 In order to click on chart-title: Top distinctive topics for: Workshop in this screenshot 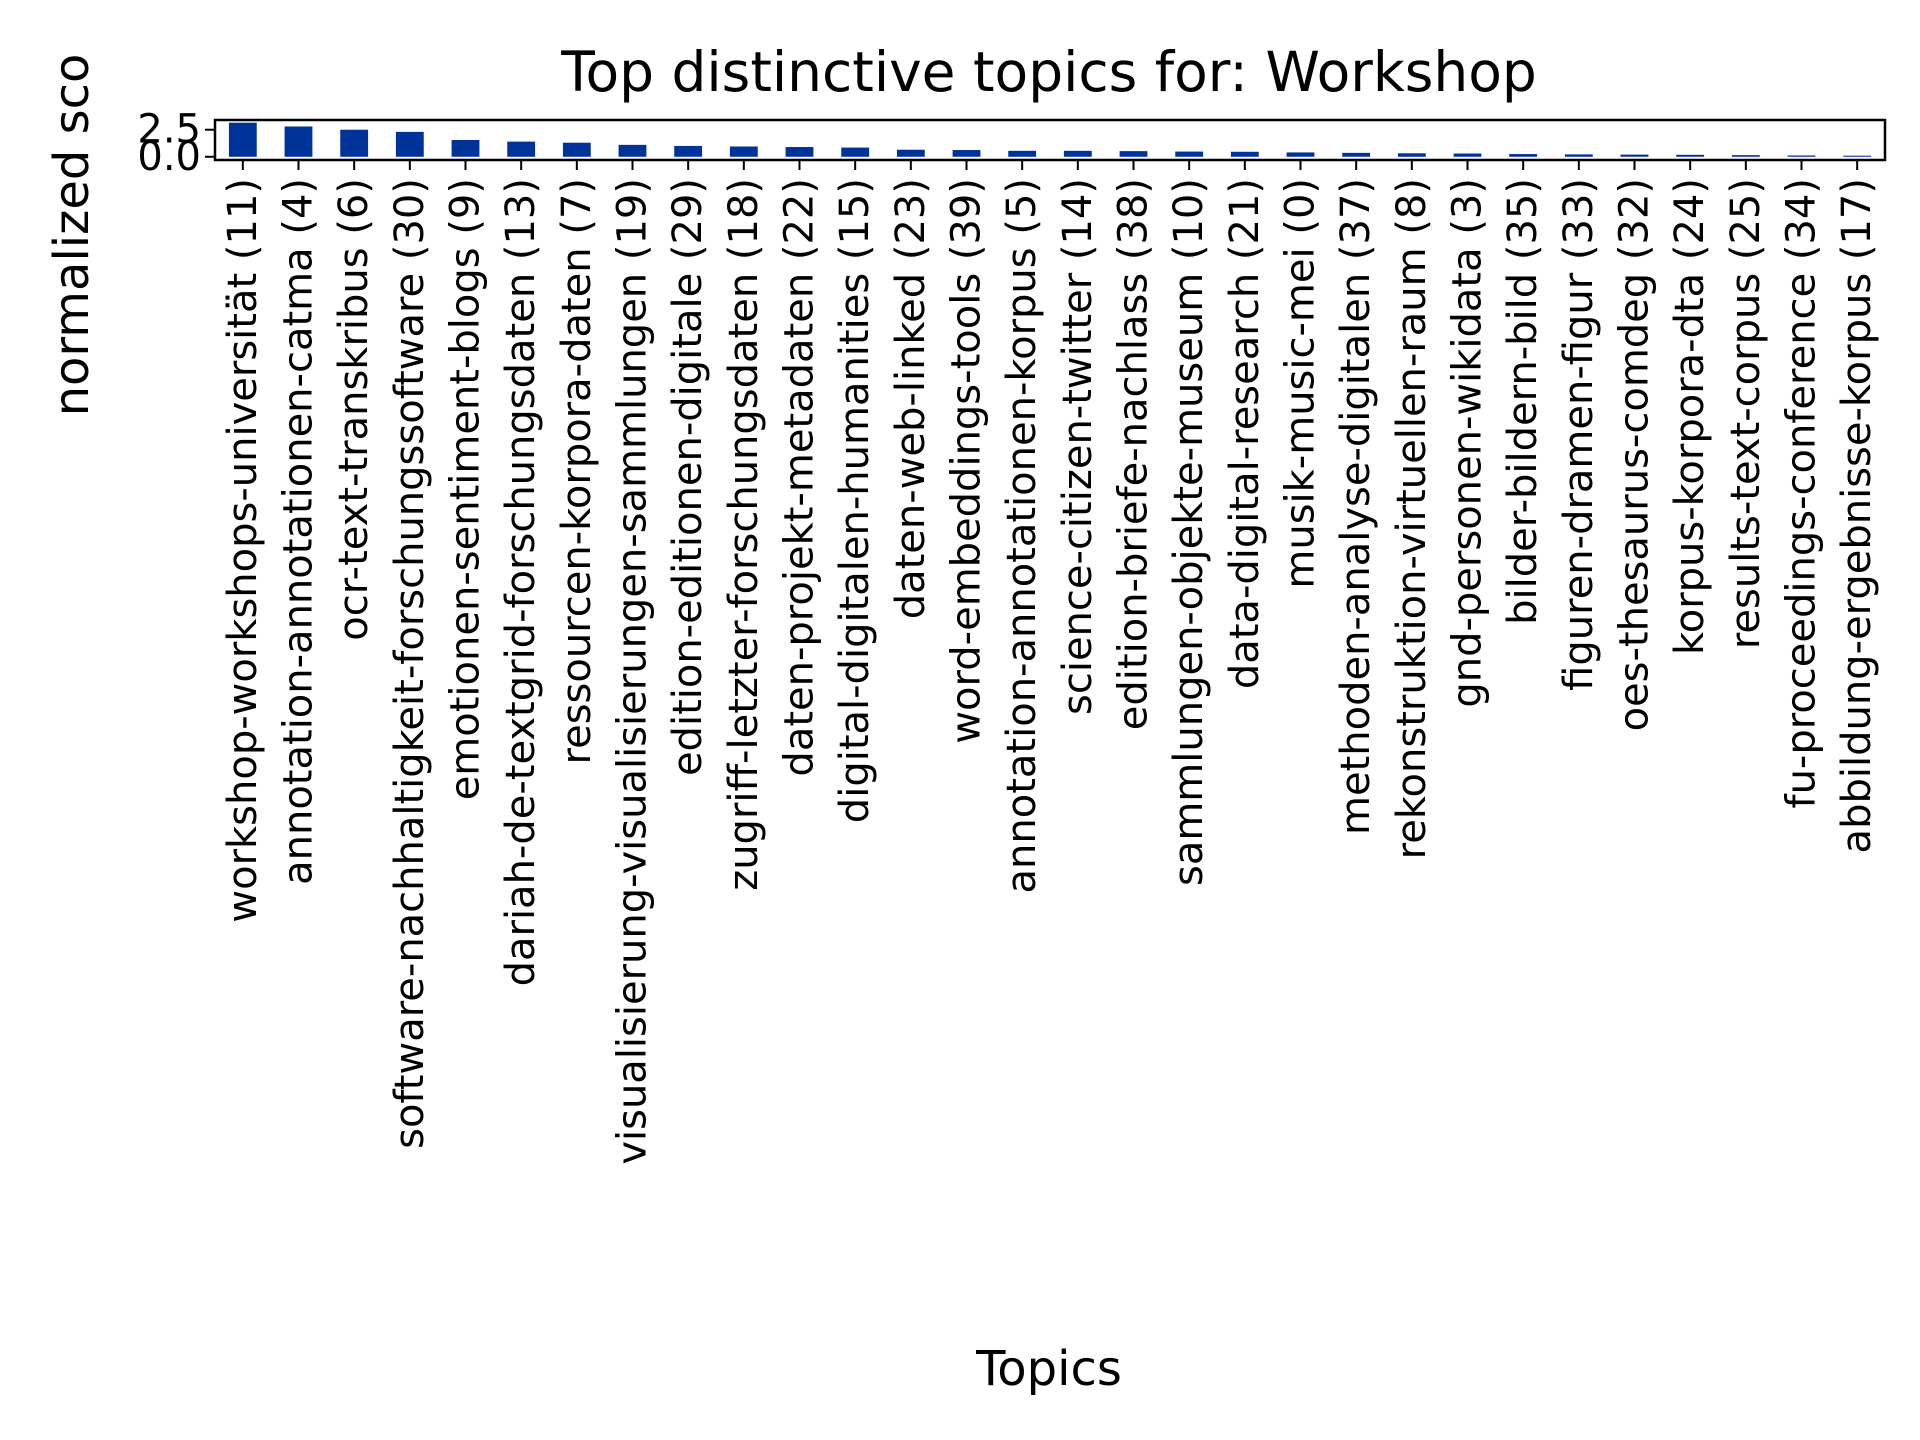, I will do `click(1048, 72)`.